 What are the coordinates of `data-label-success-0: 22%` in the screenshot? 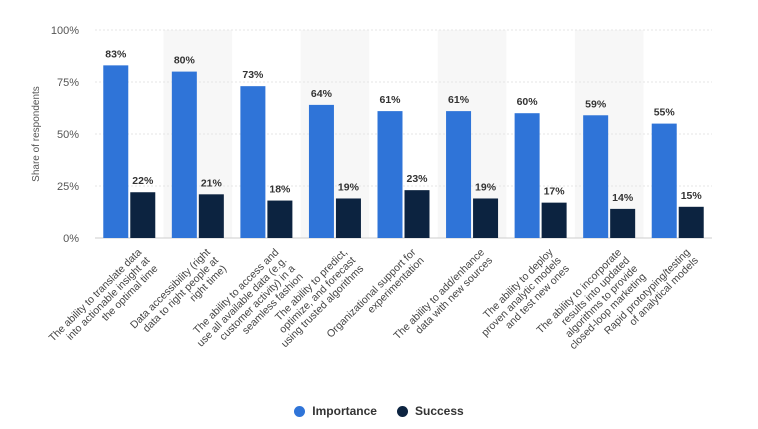 It's located at (143, 181).